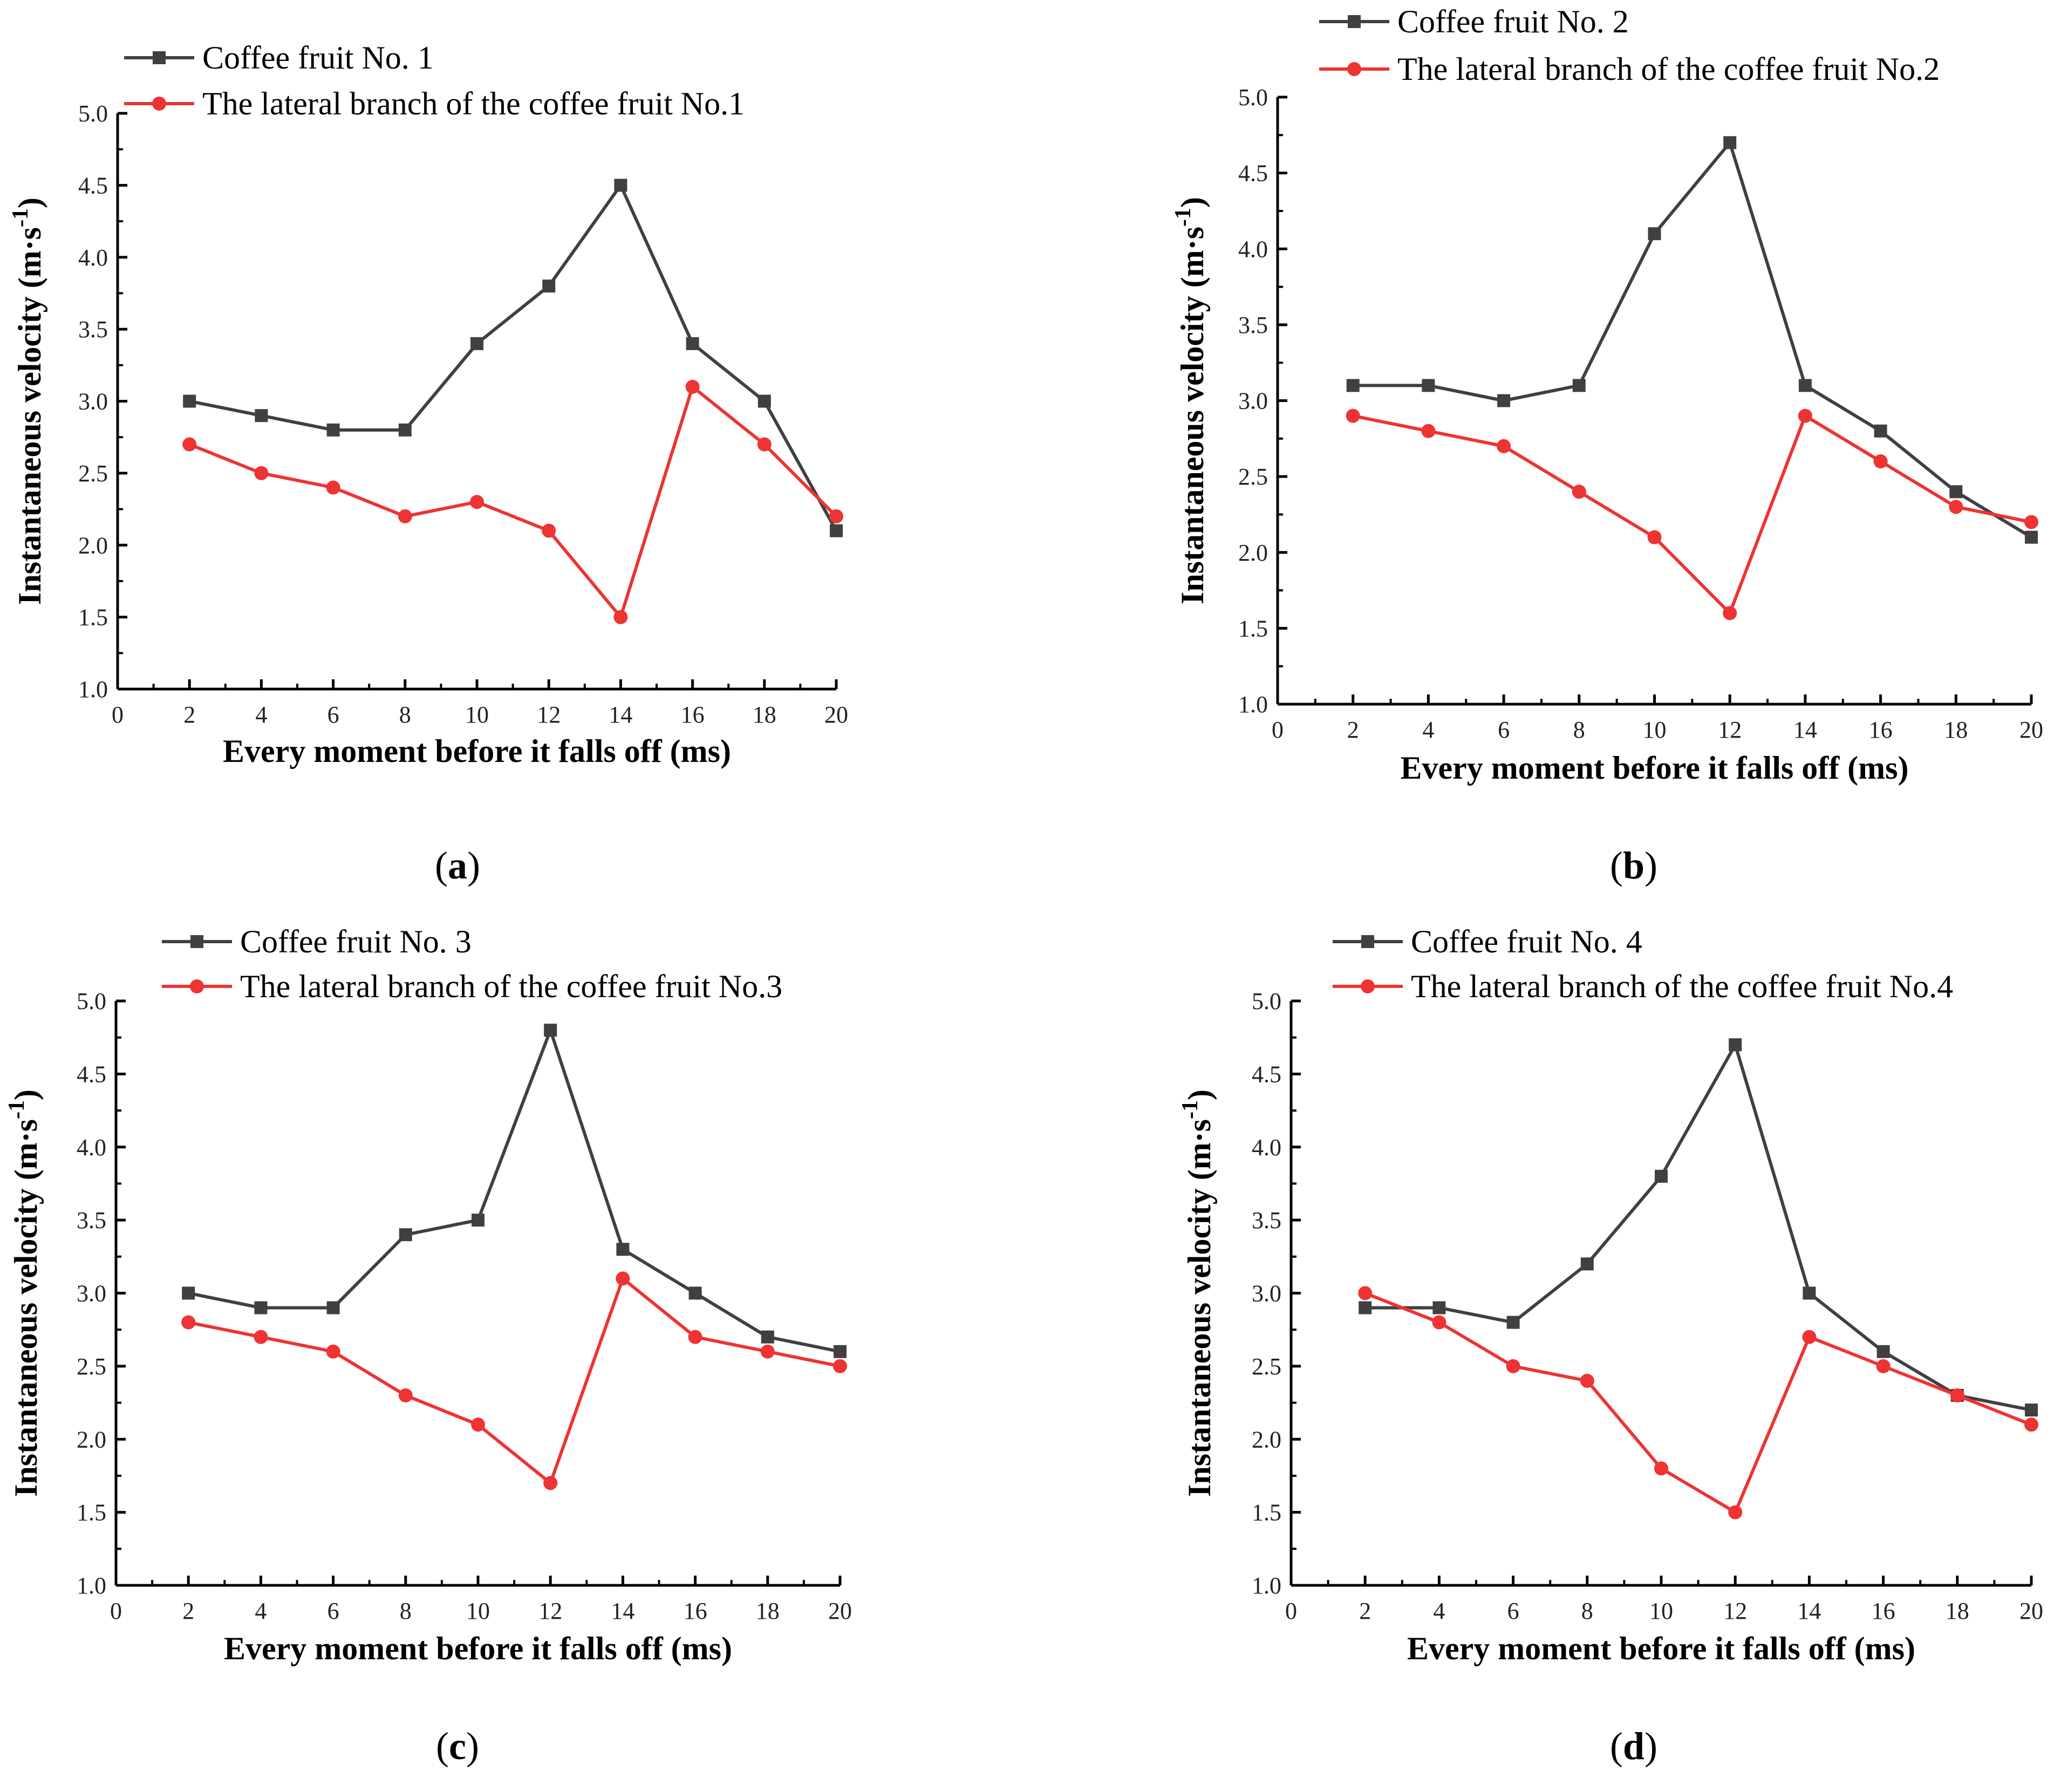  Describe the element at coordinates (1513, 1611) in the screenshot. I see `x-tick-label: 6` at that location.